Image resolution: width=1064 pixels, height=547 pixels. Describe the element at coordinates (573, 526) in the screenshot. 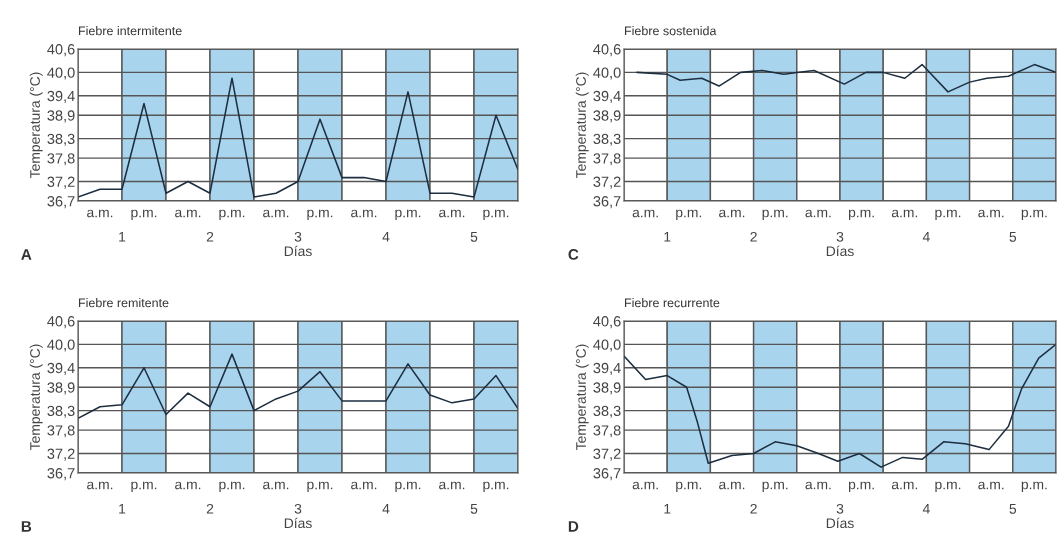

I see `text: D` at that location.